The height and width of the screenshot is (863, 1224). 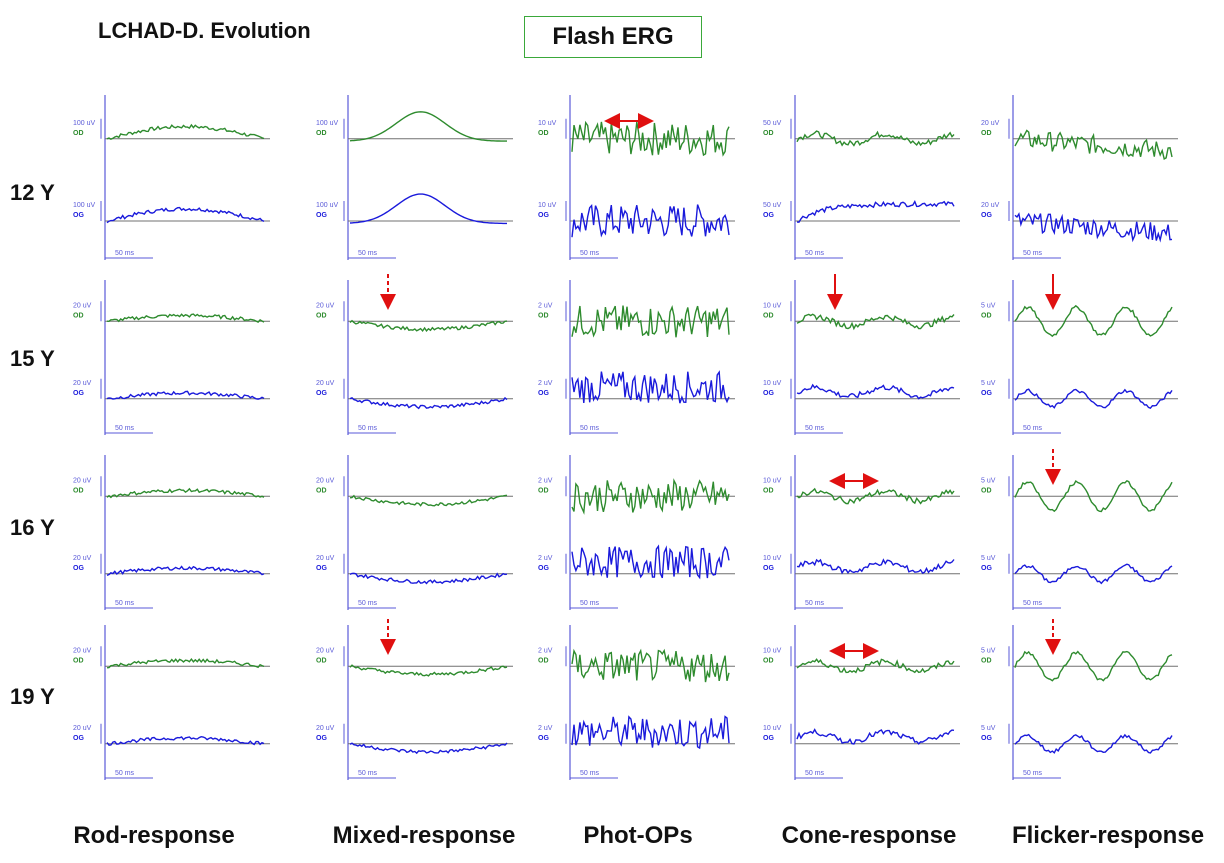 I want to click on scale-label-r3c4-og: 5 uV, so click(x=988, y=728).